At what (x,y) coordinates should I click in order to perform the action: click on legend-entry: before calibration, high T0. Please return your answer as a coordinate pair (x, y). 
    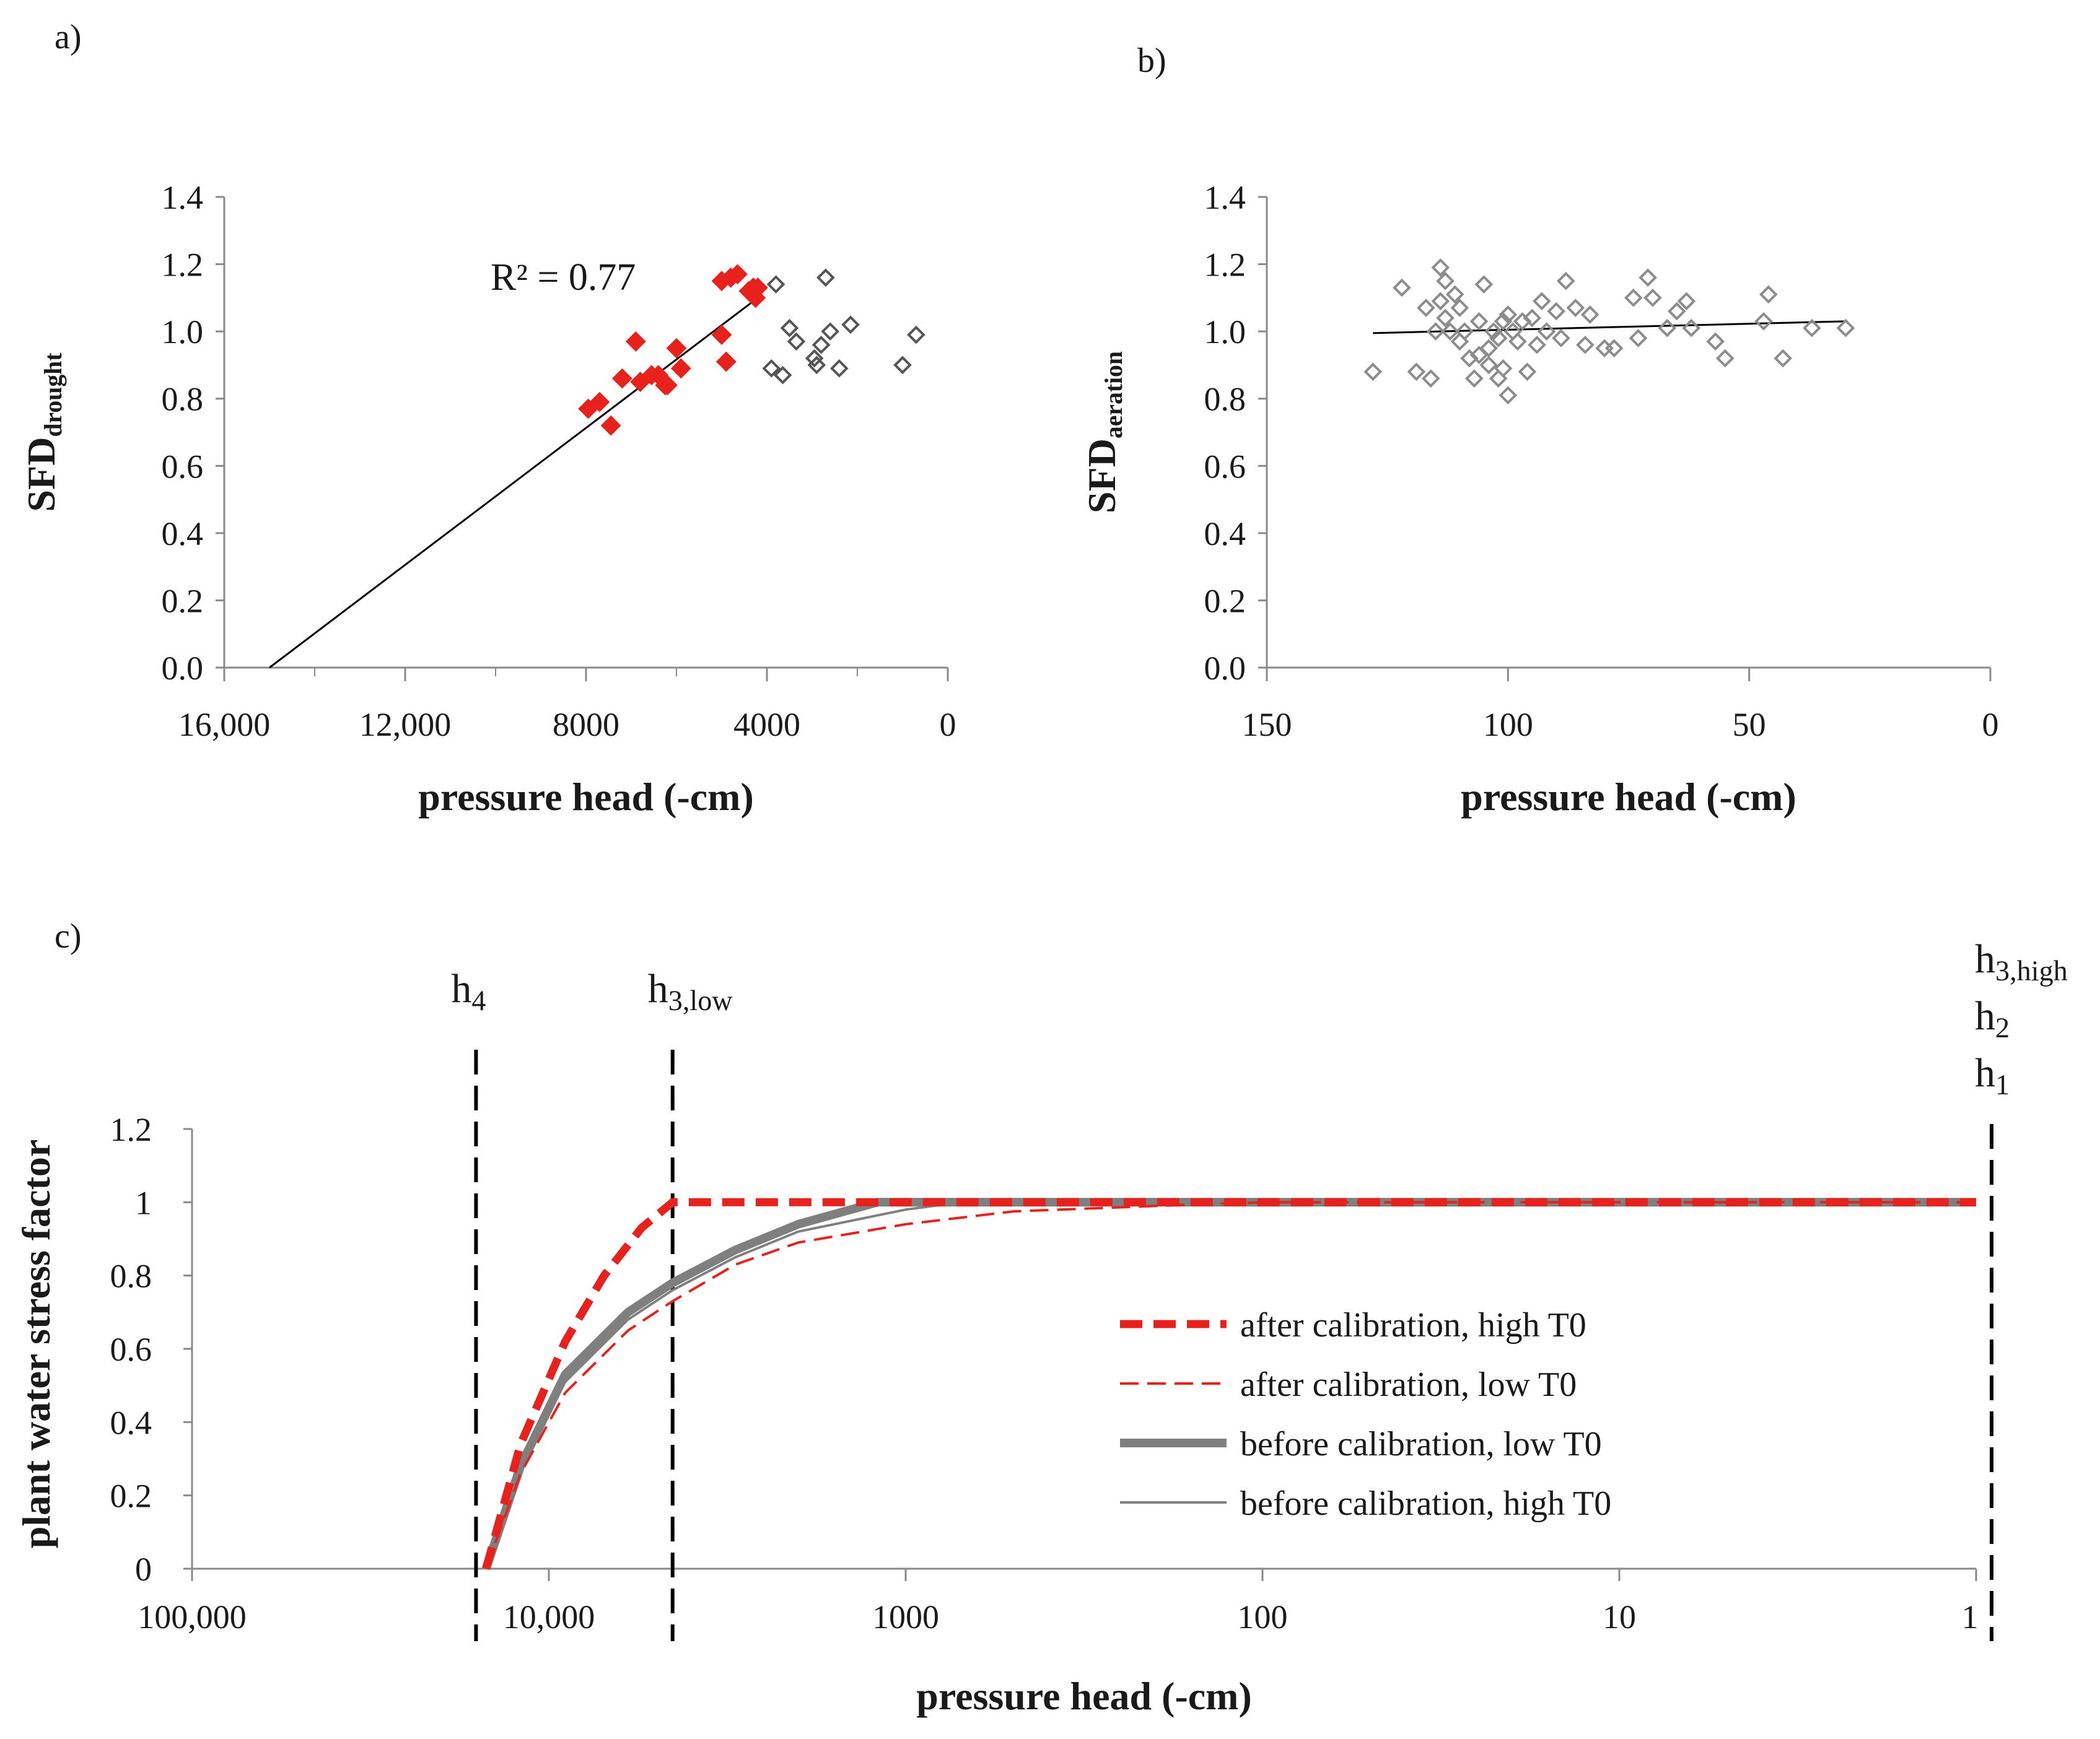
    Looking at the image, I should click on (1425, 1503).